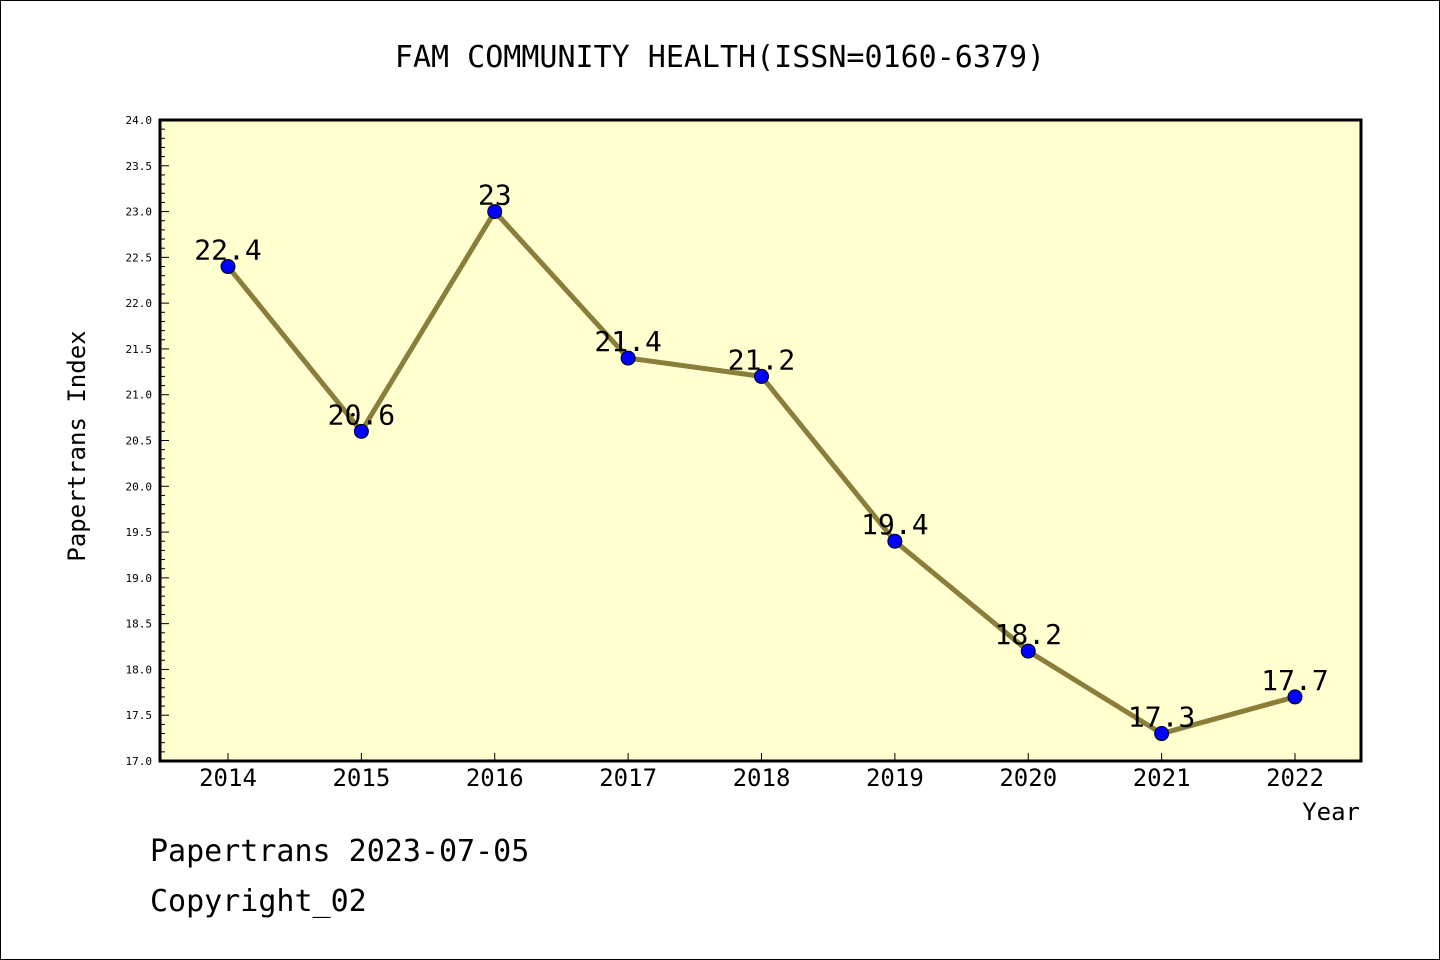 This screenshot has width=1440, height=960. I want to click on y-tick-label: 20.5, so click(139, 441).